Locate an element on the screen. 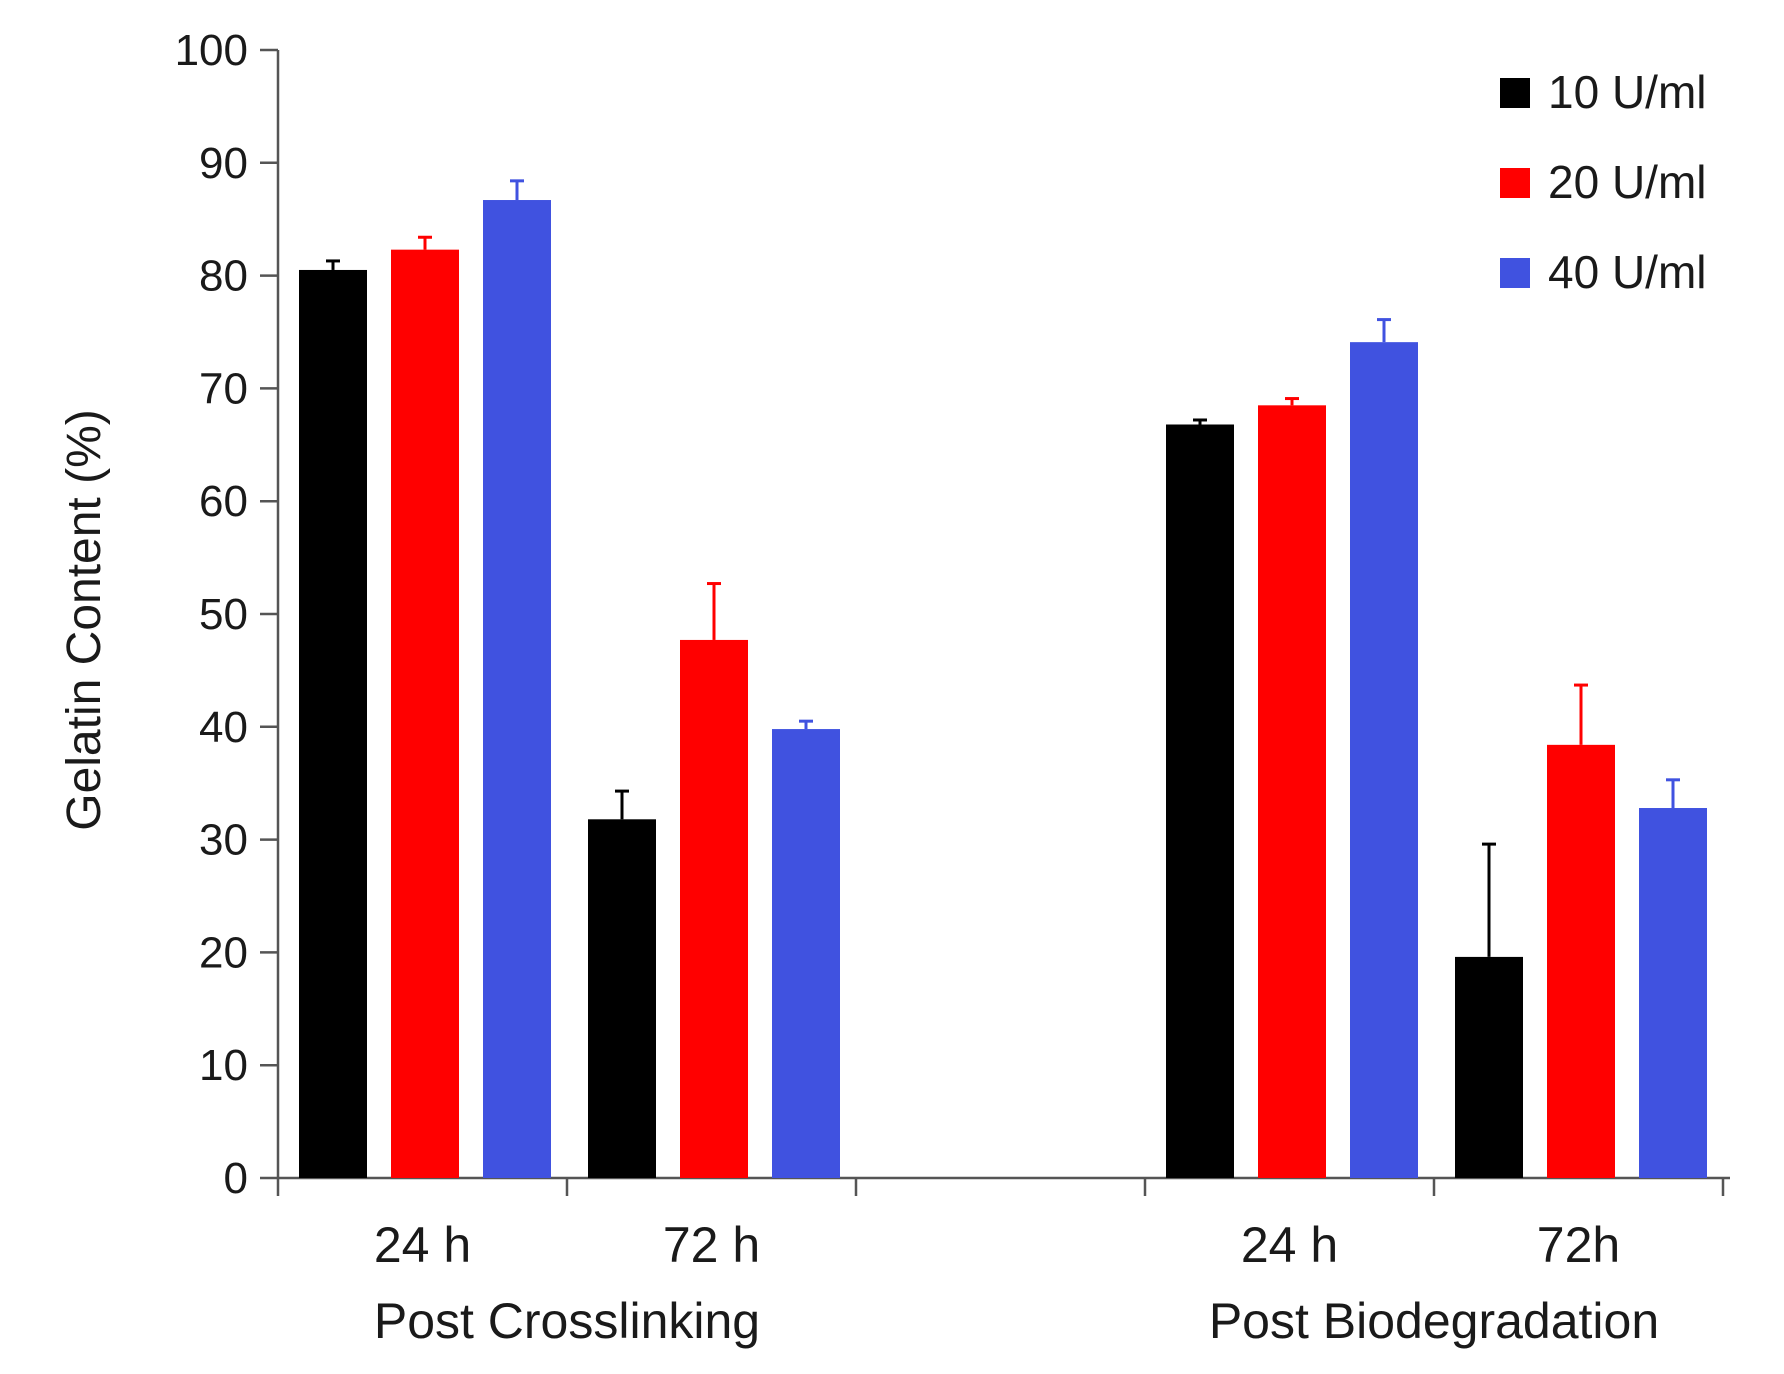 This screenshot has width=1784, height=1374. group-label: Post Crosslinking is located at coordinates (567, 1321).